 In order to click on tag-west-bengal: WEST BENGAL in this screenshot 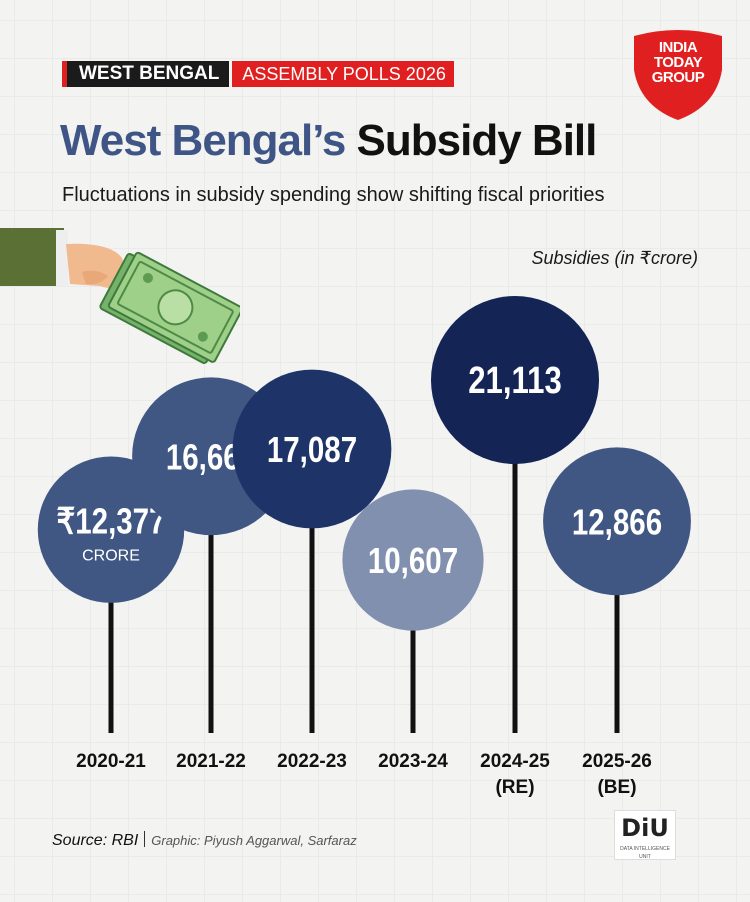, I will do `click(146, 74)`.